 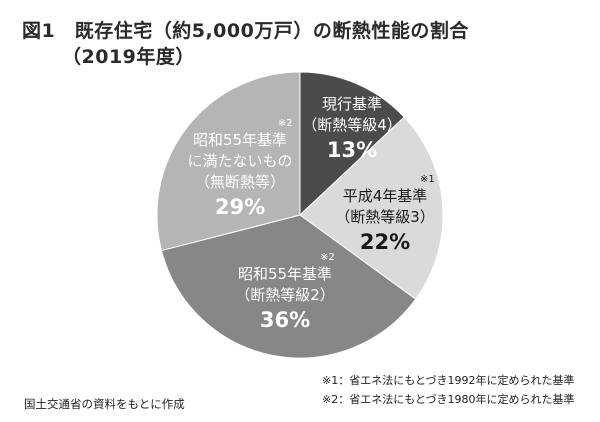 I want to click on slice-label-none: ※2 昭和55年基準 に満たないもの （無断熱等） 29%, so click(x=239, y=169).